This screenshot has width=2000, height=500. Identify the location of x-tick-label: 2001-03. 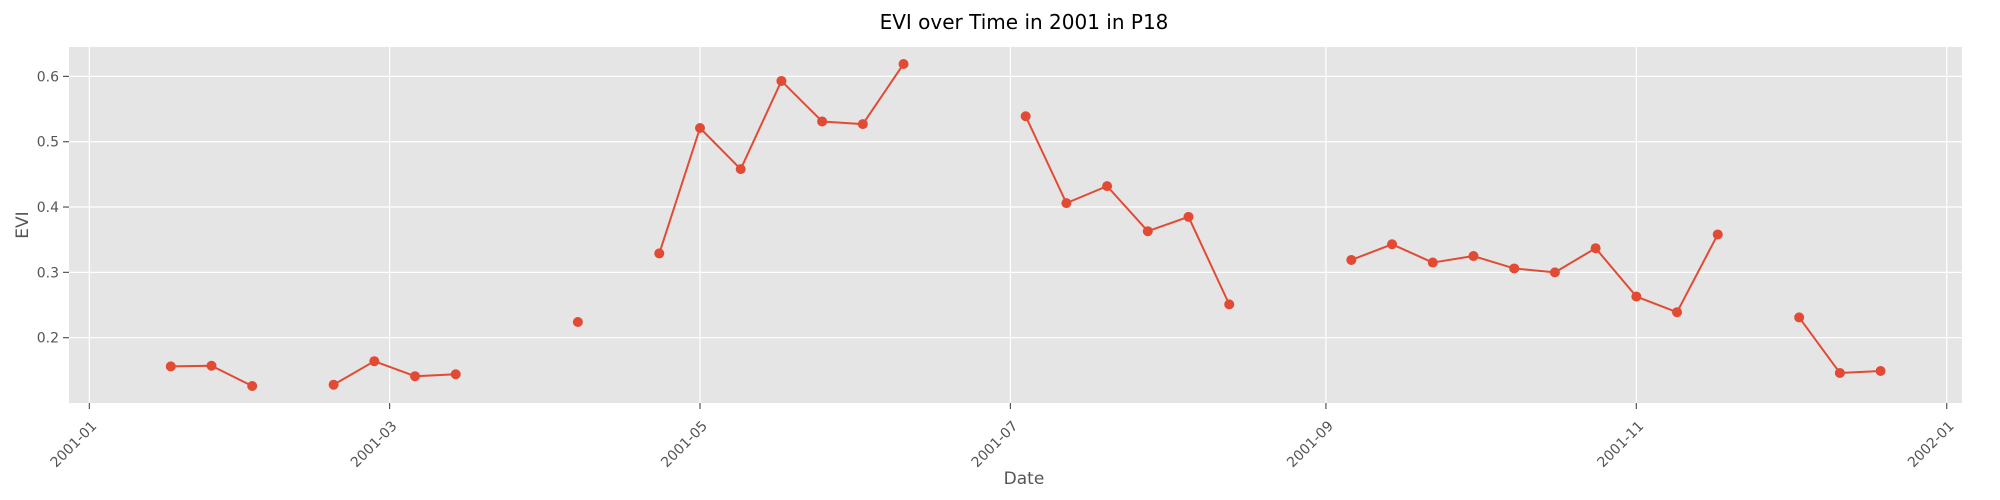
(374, 444).